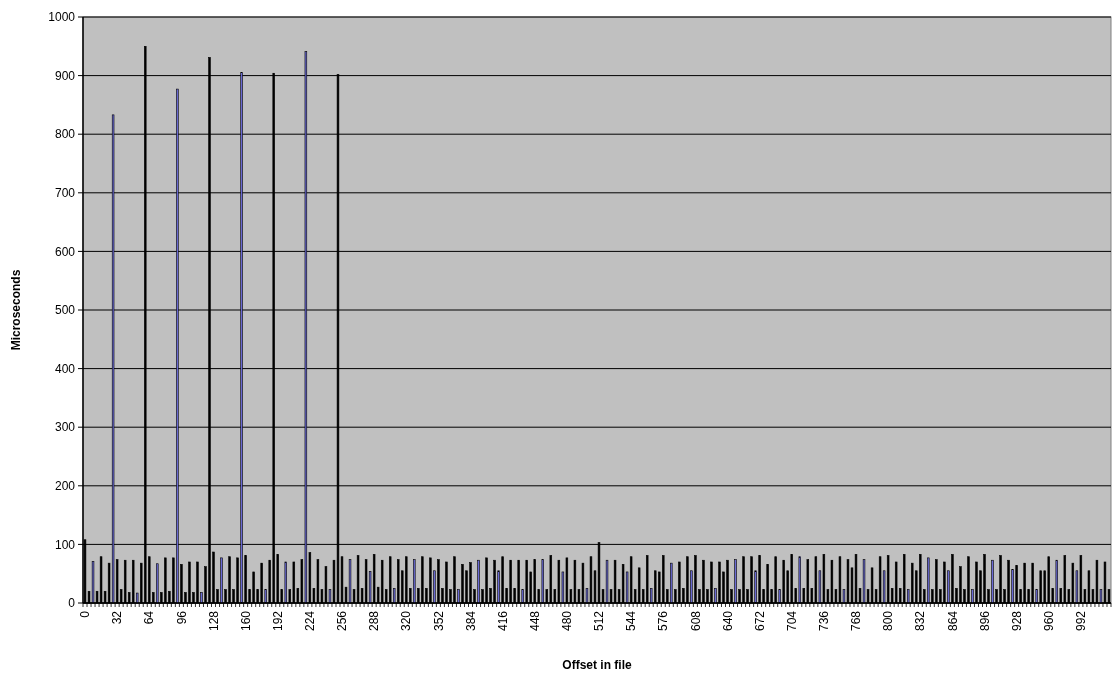 This screenshot has height=677, width=1114. Describe the element at coordinates (984, 621) in the screenshot. I see `x-tick-label: 896` at that location.